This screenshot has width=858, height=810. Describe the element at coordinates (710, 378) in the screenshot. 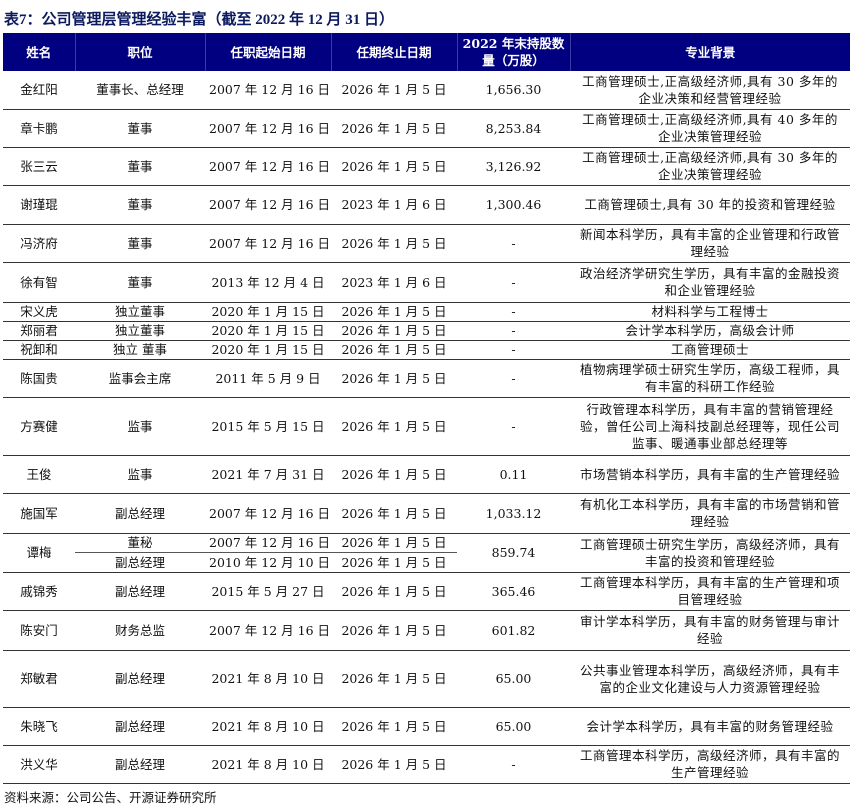

I see `cell-background: 植物病理学硕士研究生学历，高级工程师，具有丰富的科研工作经验` at that location.